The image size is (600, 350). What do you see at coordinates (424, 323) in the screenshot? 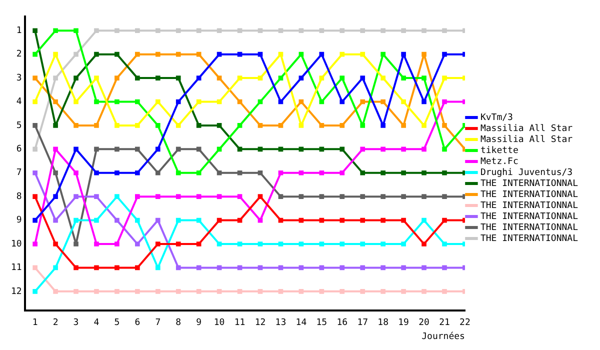
I see `x-tick-label: 20` at bounding box center [424, 323].